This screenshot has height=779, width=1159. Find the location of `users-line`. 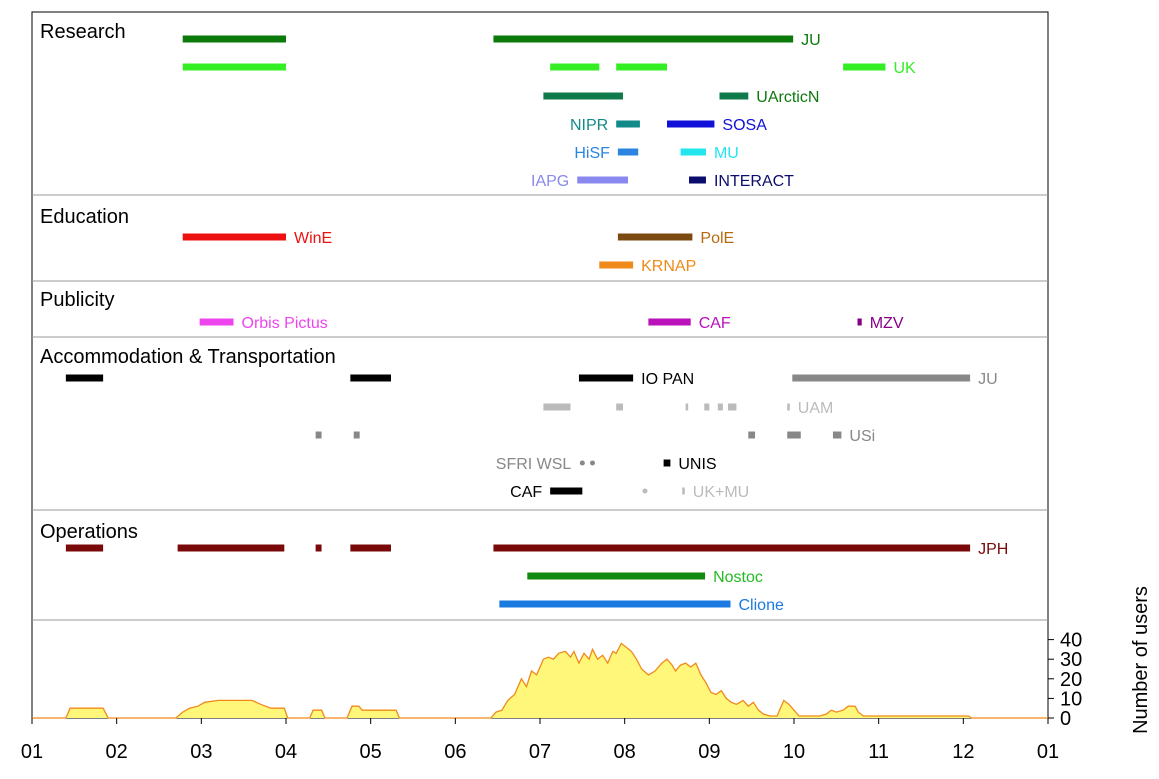

users-line is located at coordinates (540, 680).